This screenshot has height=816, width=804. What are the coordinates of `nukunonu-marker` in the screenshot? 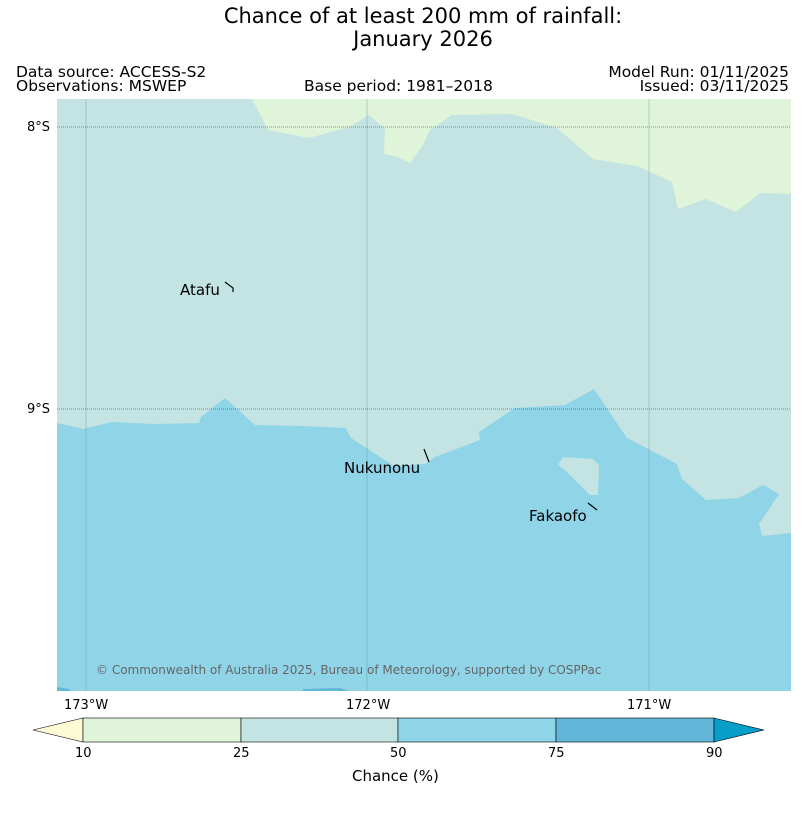 It's located at (426, 455).